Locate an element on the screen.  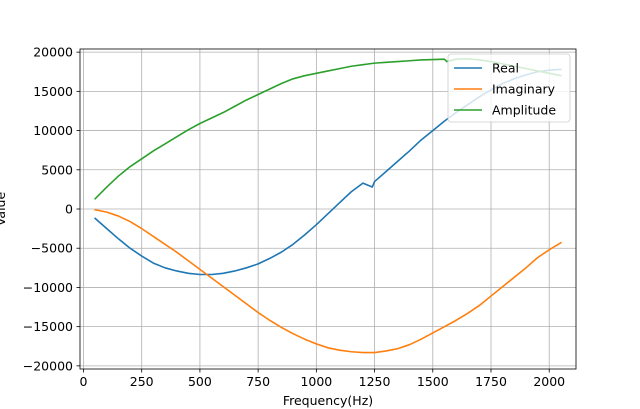
y-tick-label: 10000 is located at coordinates (53, 130).